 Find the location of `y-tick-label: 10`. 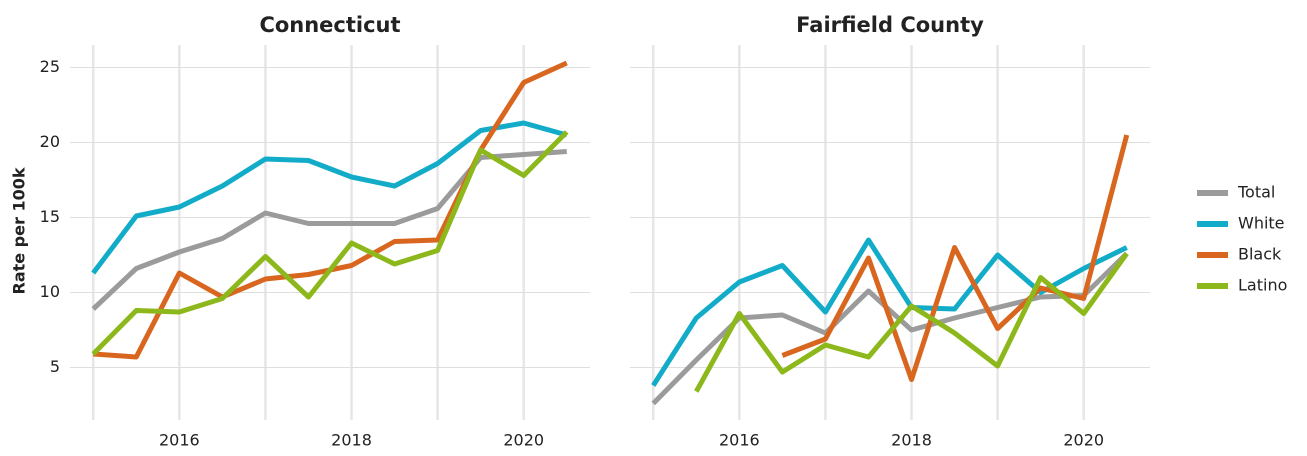

y-tick-label: 10 is located at coordinates (50, 291).